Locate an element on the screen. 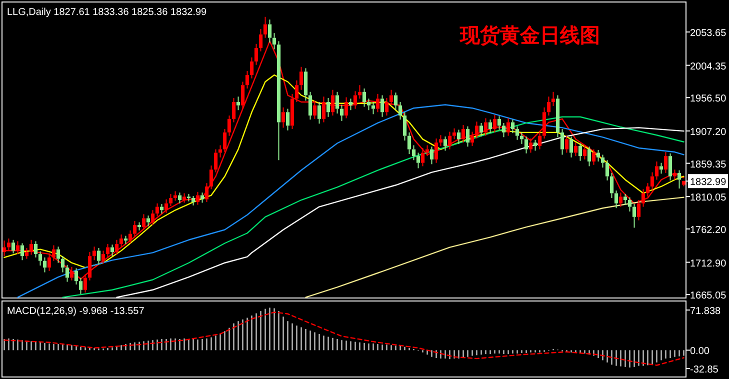 The height and width of the screenshot is (379, 729). y-tick-label: 71.838 is located at coordinates (706, 312).